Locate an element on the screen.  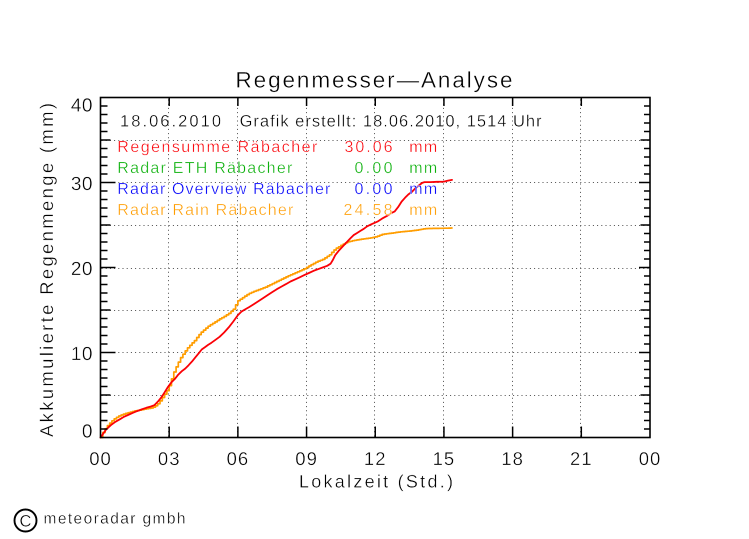
svg-text: 21 is located at coordinates (581, 458).